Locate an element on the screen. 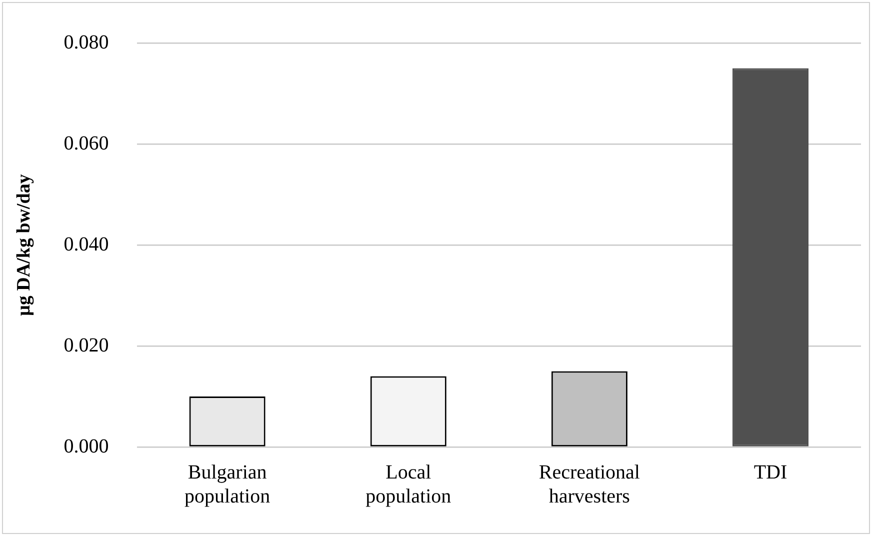 Image resolution: width=876 pixels, height=539 pixels. category-label: harvesters is located at coordinates (589, 496).